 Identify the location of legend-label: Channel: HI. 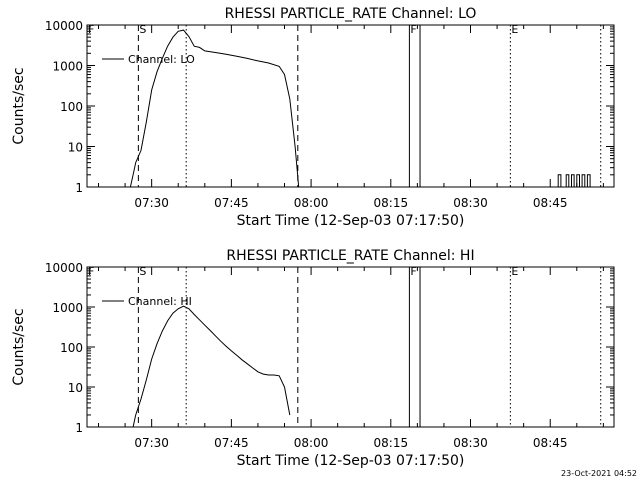
(160, 301).